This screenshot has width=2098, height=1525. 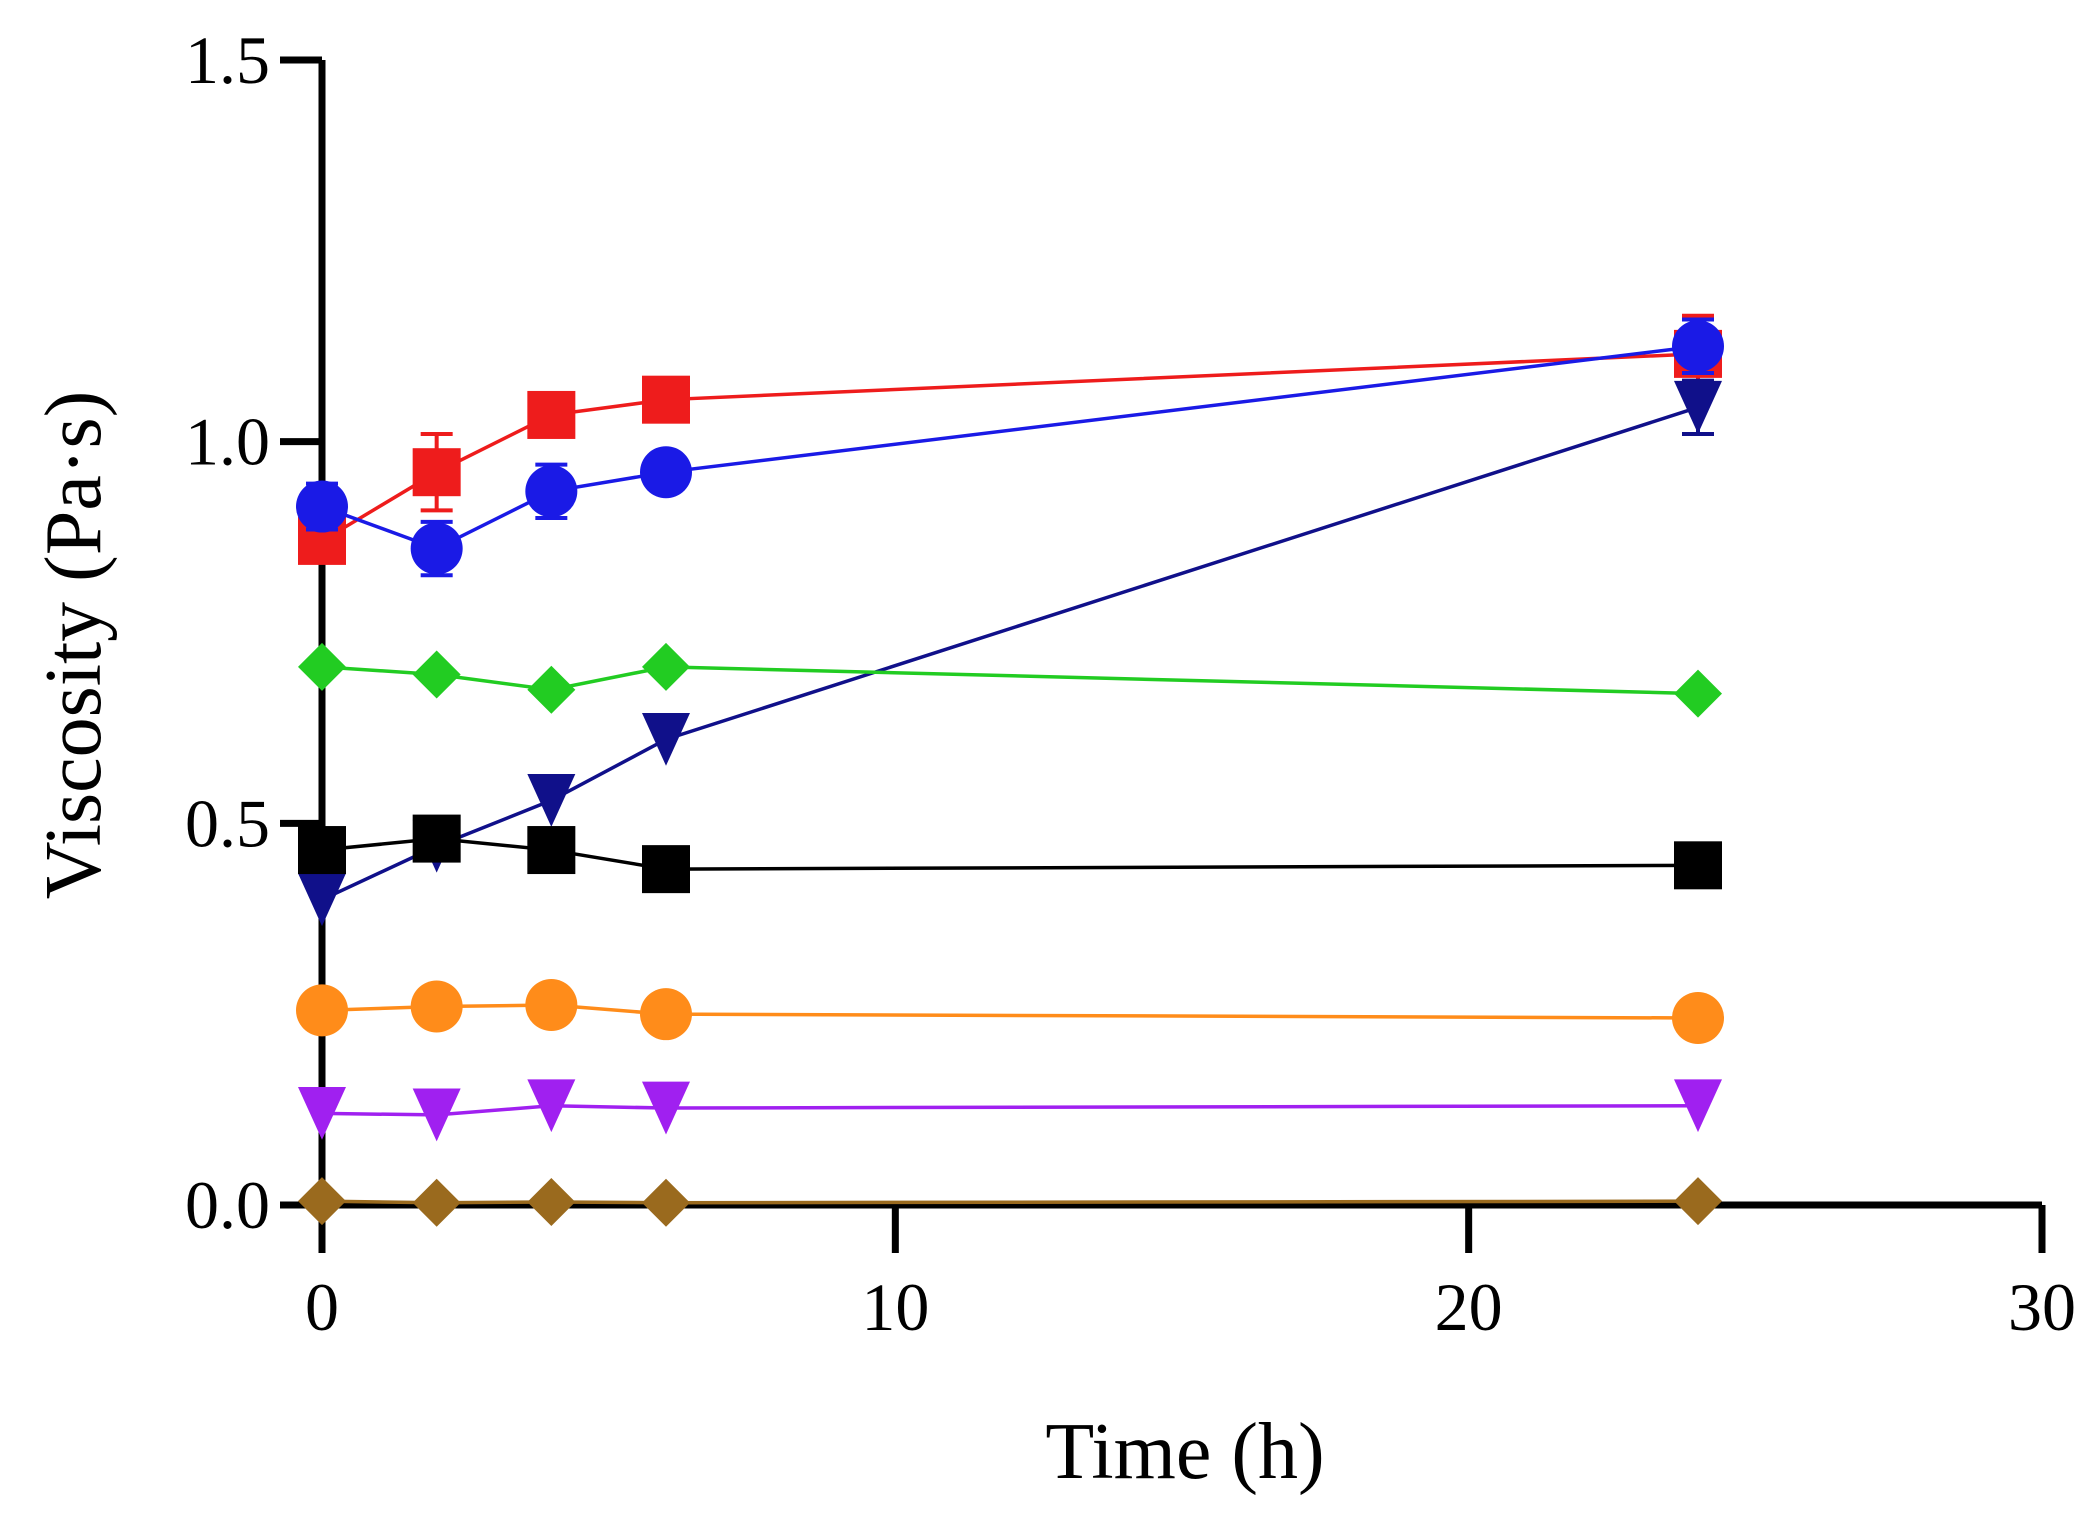 I want to click on y-tick-label: 0.0, so click(x=227, y=1205).